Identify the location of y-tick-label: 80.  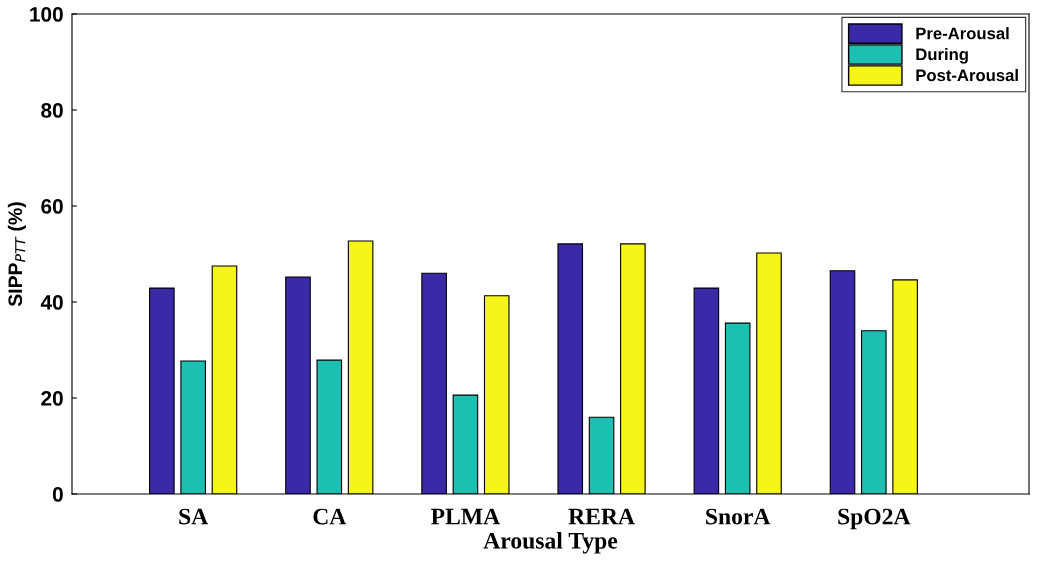
(52, 110).